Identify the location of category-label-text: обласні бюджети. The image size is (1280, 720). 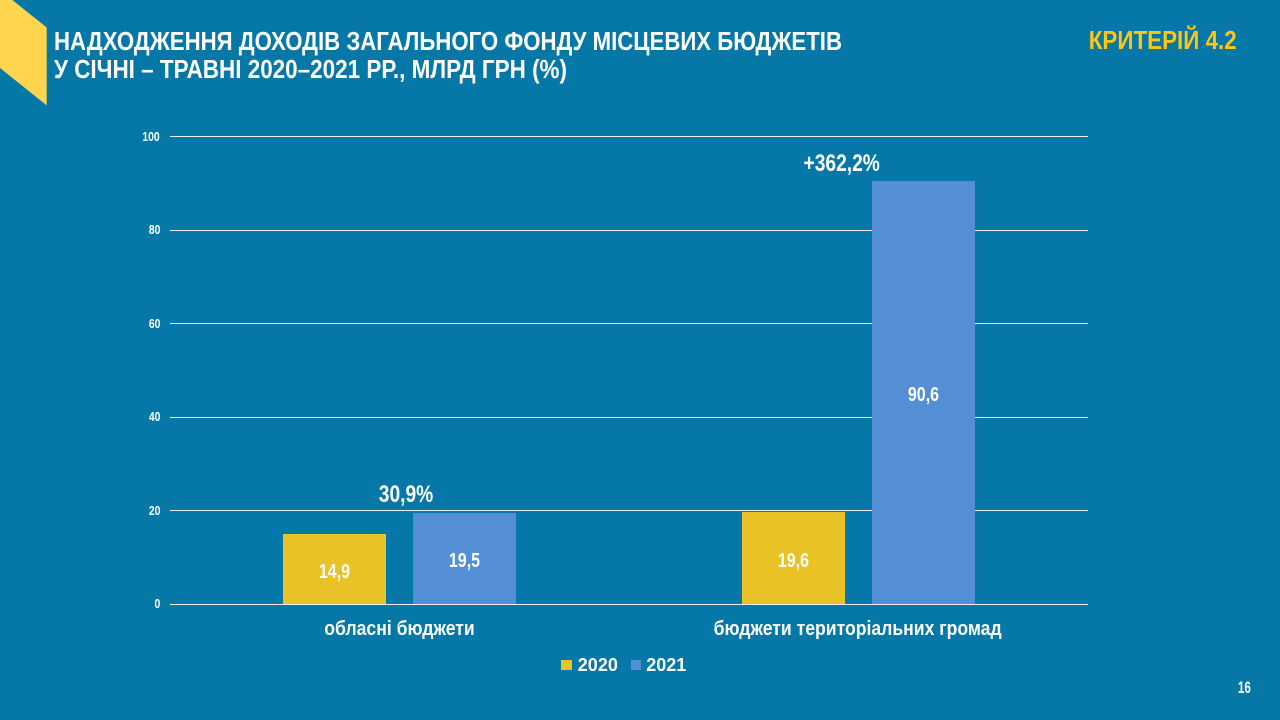
(399, 629).